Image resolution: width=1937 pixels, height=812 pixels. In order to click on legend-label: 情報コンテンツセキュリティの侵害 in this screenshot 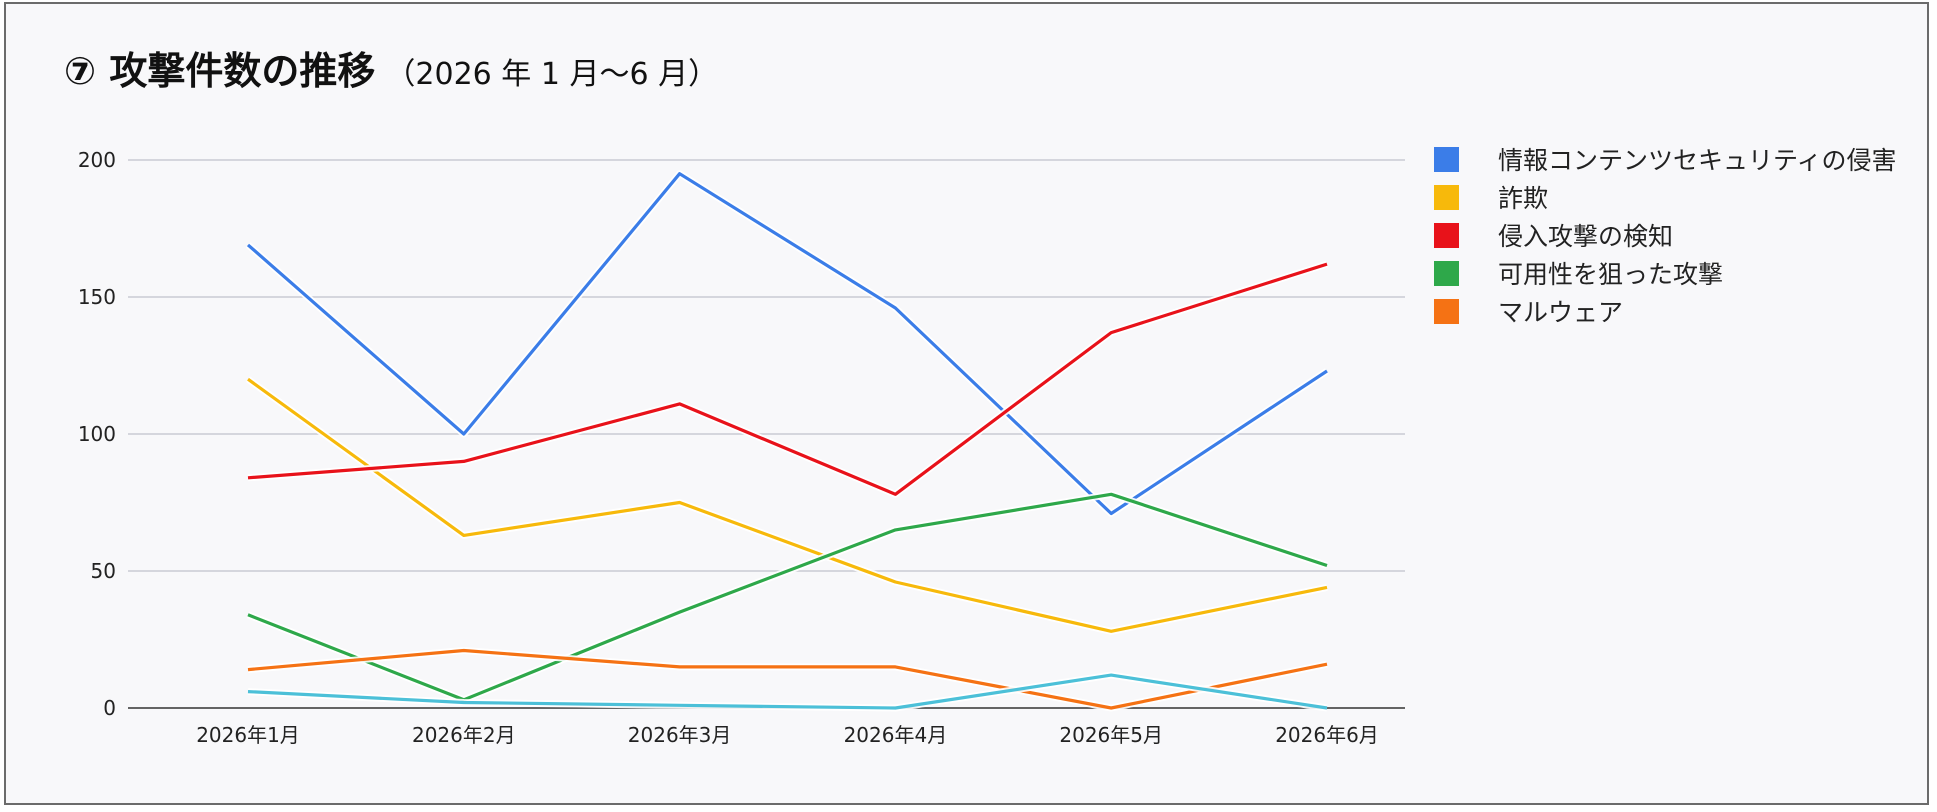, I will do `click(1697, 160)`.